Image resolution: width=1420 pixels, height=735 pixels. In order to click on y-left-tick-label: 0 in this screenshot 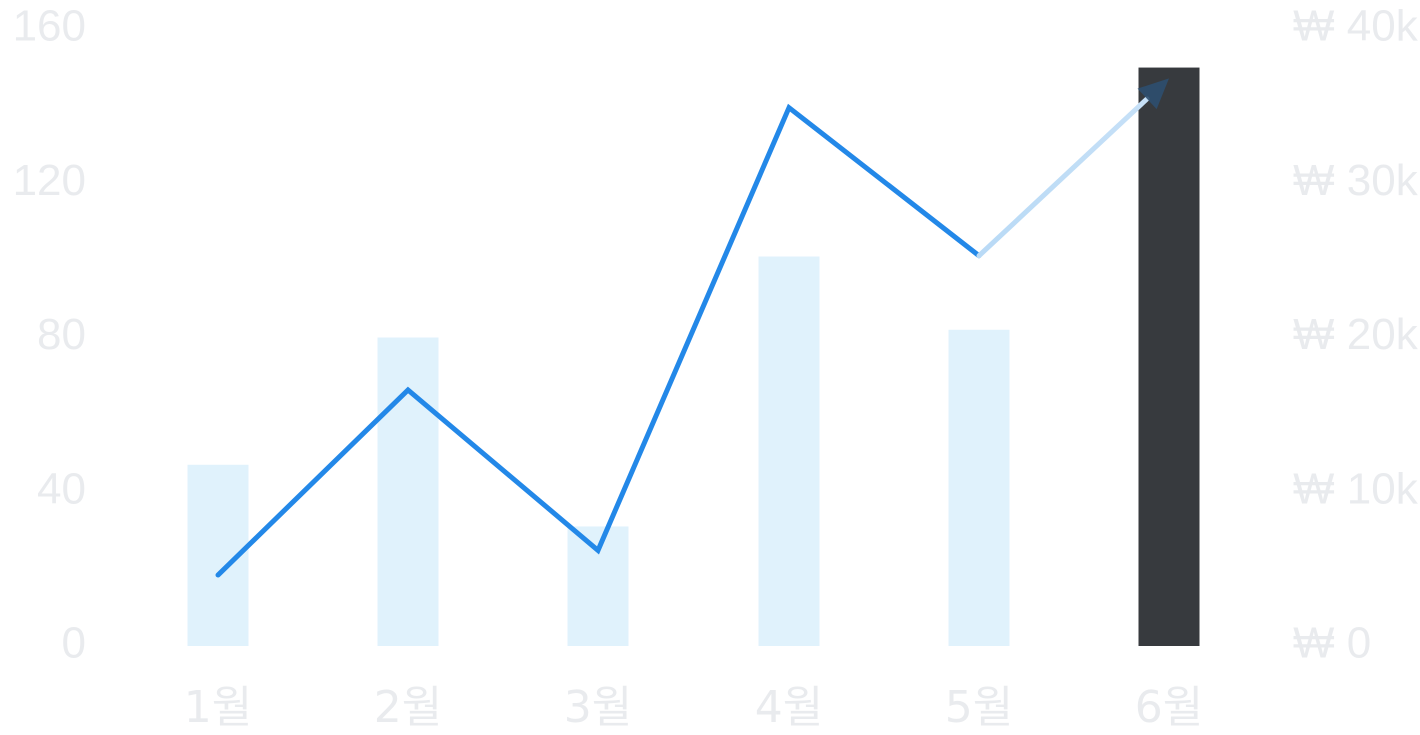, I will do `click(74, 643)`.